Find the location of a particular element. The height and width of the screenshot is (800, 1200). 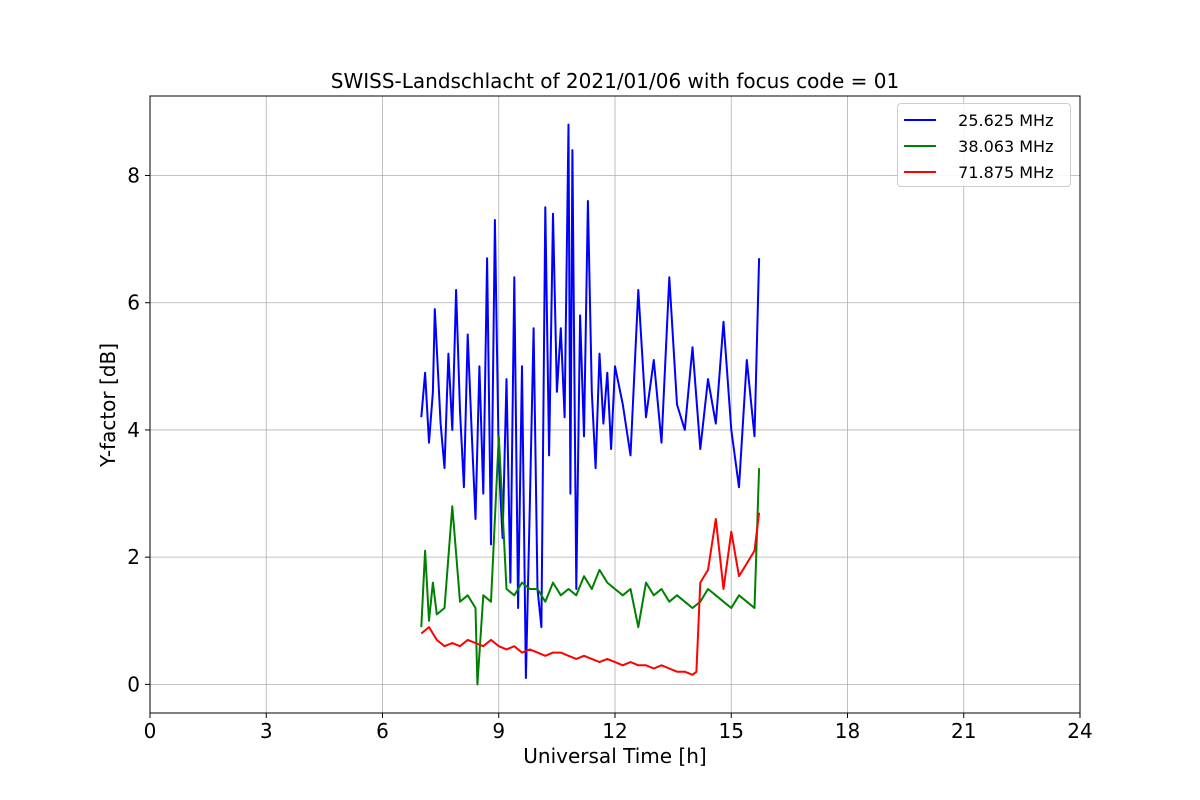

legend: 25.625 MHz 38.063 MHz 71.875 MHz is located at coordinates (984, 145).